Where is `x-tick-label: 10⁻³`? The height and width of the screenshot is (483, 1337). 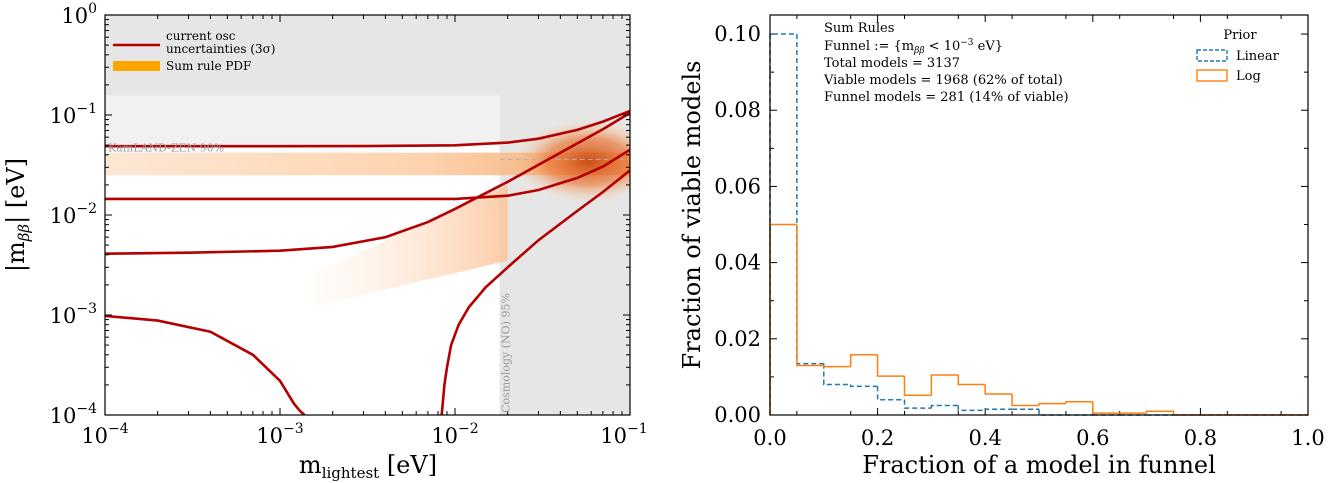 x-tick-label: 10⁻³ is located at coordinates (279, 434).